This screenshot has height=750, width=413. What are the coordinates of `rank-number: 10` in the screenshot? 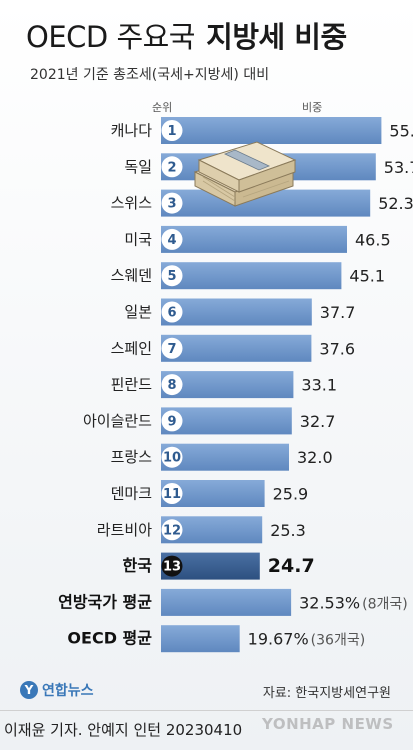 It's located at (172, 458).